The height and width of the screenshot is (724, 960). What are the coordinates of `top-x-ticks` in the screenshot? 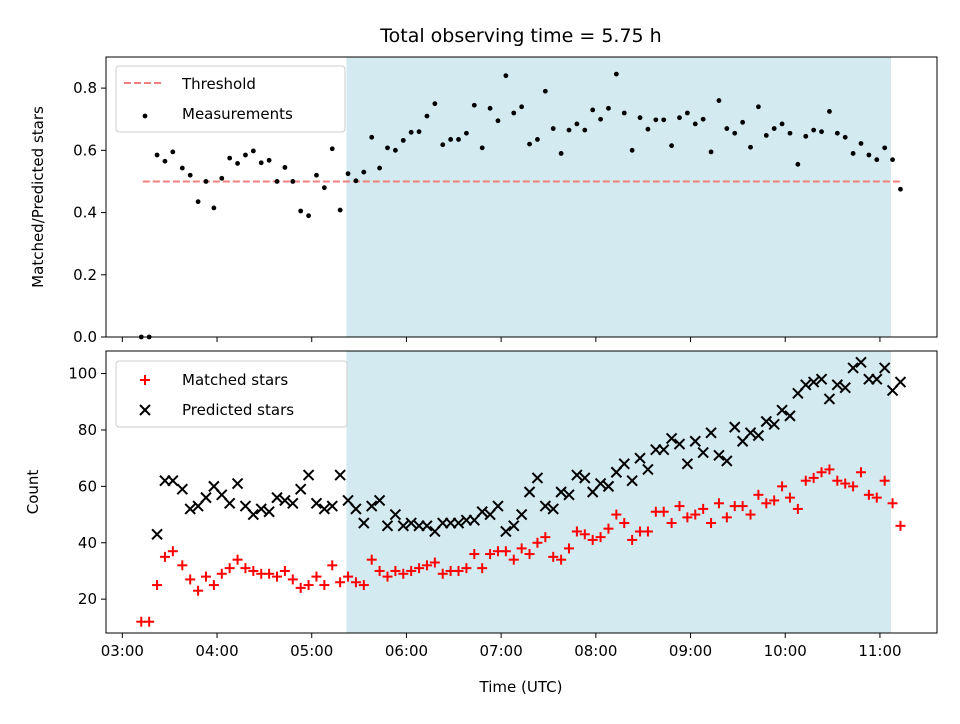 It's located at (501, 339).